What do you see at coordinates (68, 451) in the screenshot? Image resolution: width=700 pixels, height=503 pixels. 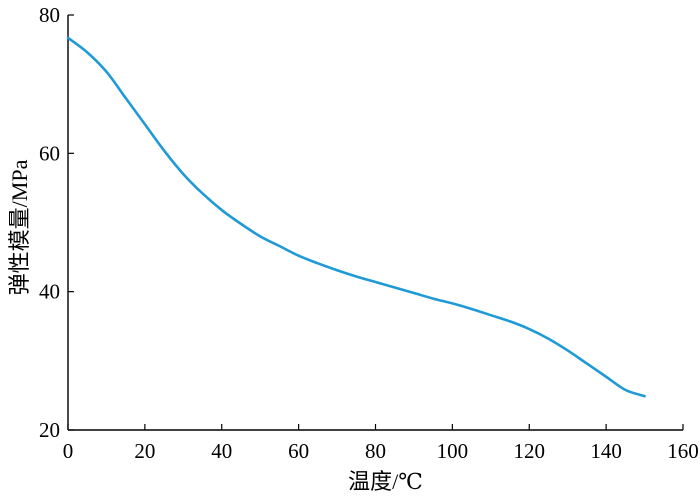 I see `x-tick-label: 0` at bounding box center [68, 451].